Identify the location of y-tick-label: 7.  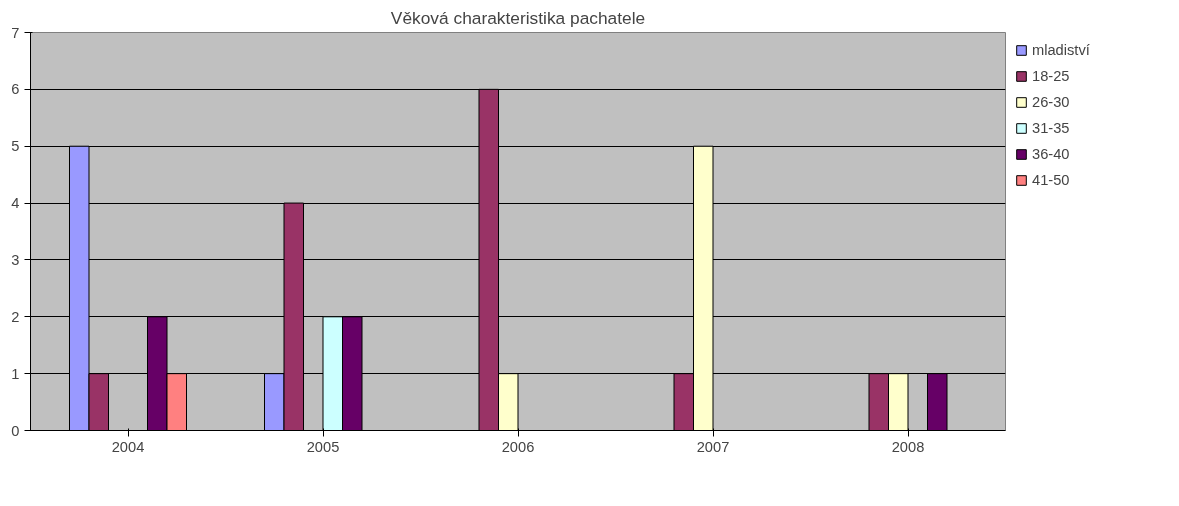
(15, 32).